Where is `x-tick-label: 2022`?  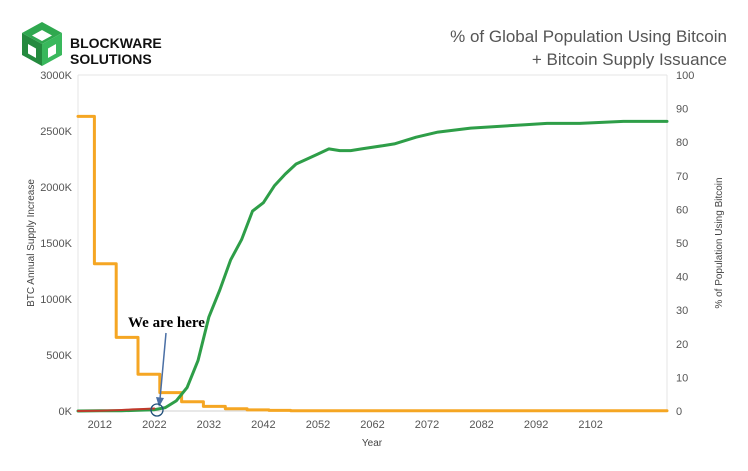
x-tick-label: 2022 is located at coordinates (154, 425).